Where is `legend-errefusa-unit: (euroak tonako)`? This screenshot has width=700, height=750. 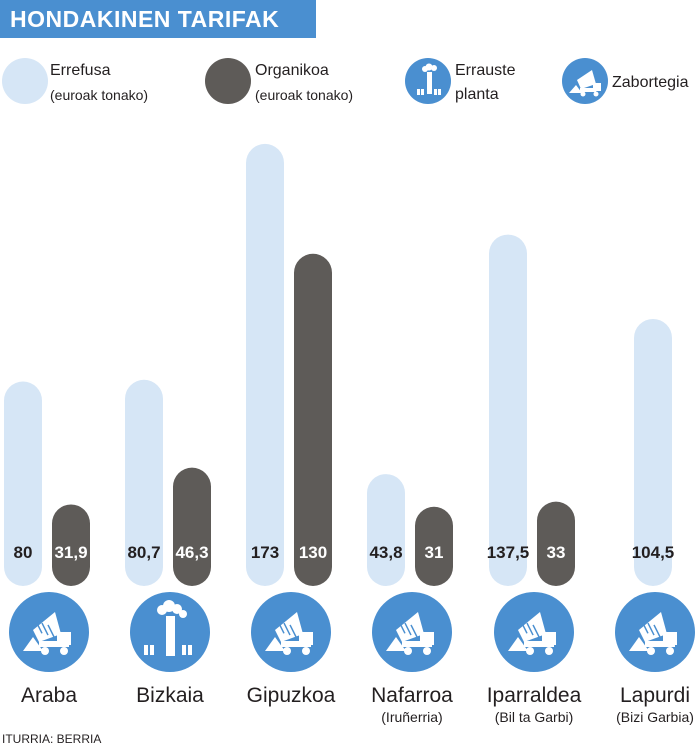
legend-errefusa-unit: (euroak tonako) is located at coordinates (99, 95).